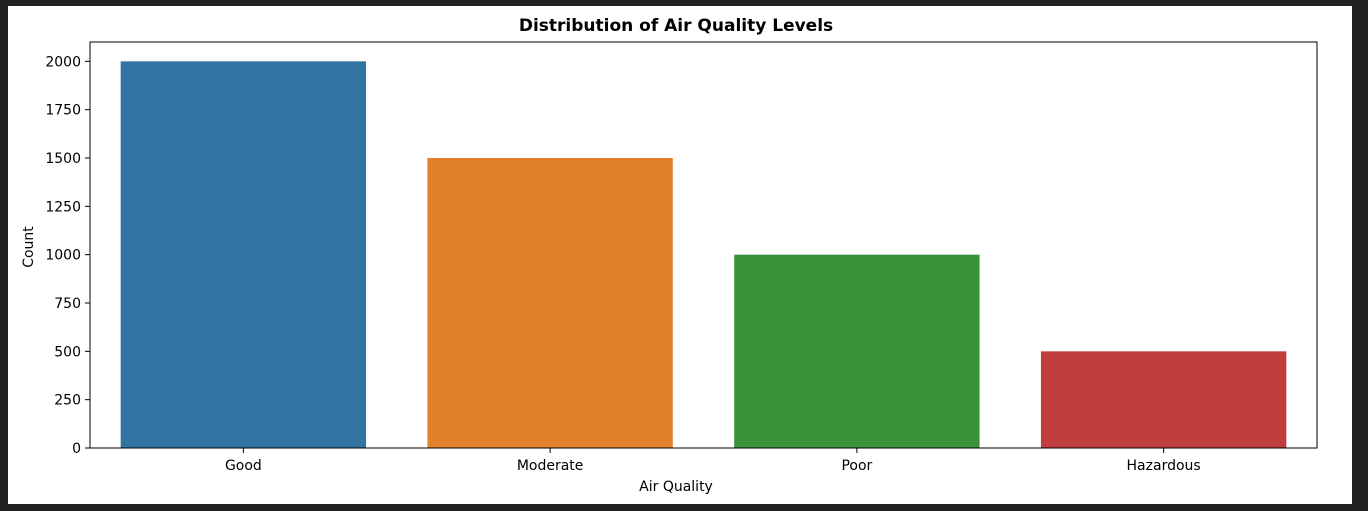 This screenshot has height=511, width=1368. Describe the element at coordinates (857, 351) in the screenshot. I see `bar-poor` at that location.